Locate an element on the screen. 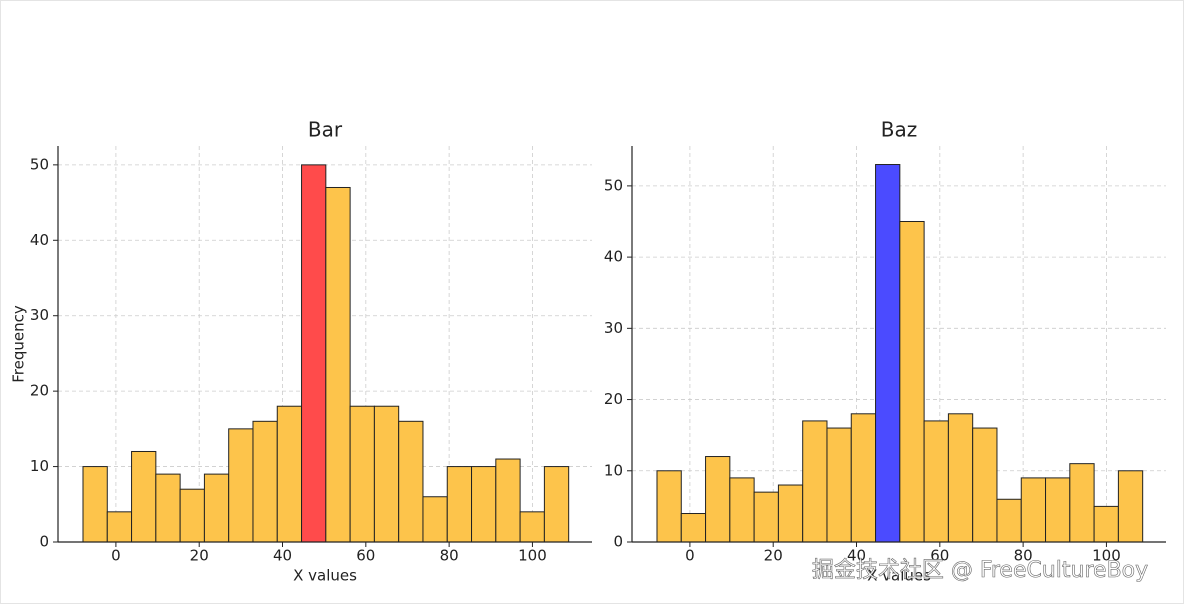 This screenshot has height=604, width=1184. chart-title: Baz is located at coordinates (899, 130).